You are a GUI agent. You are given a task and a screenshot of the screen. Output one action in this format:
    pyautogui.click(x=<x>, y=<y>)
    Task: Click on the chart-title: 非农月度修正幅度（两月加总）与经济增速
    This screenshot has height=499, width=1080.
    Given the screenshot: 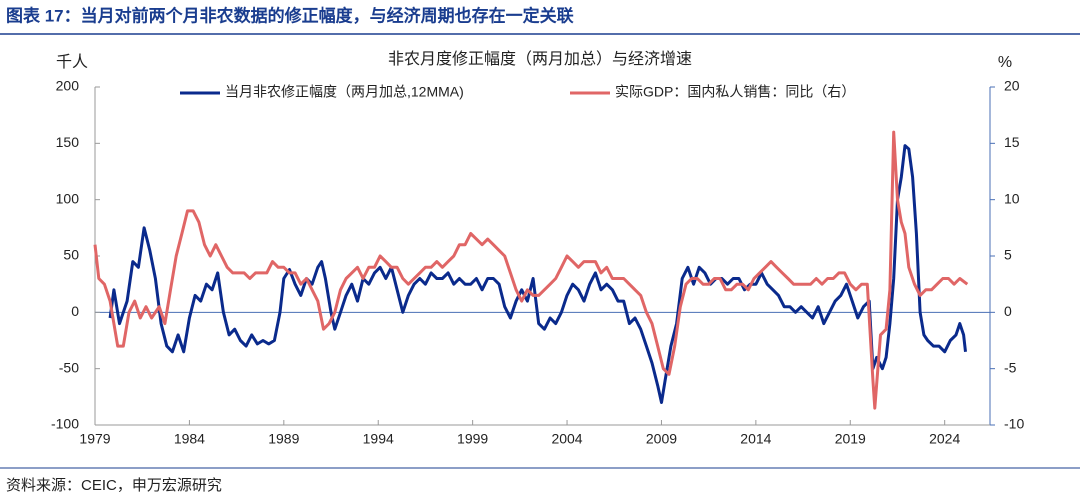 What is the action you would take?
    pyautogui.click(x=540, y=59)
    